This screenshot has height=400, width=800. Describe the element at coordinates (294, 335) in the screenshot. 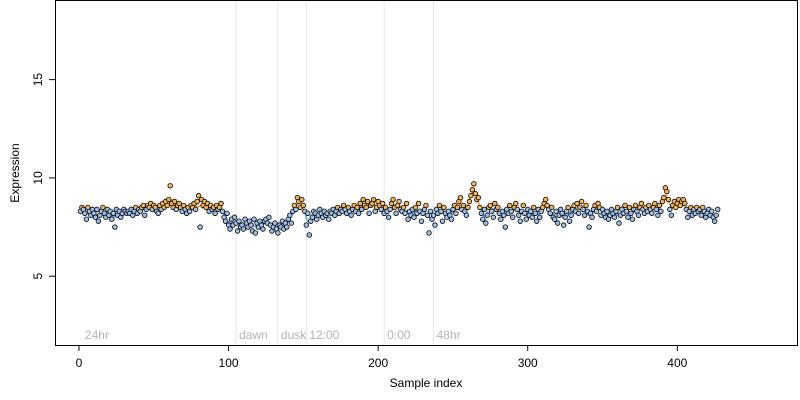

I see `annotation-label: dusk` at that location.